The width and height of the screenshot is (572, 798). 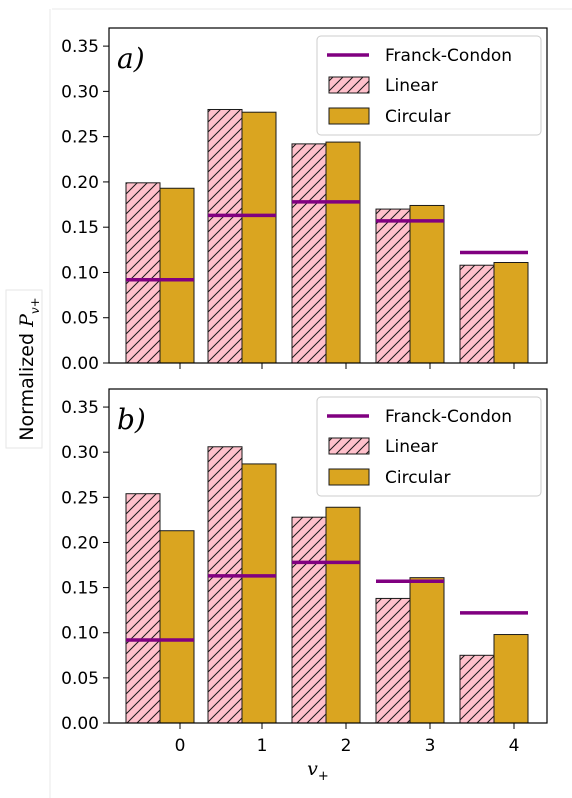 What do you see at coordinates (131, 58) in the screenshot?
I see `panel-label: a)` at bounding box center [131, 58].